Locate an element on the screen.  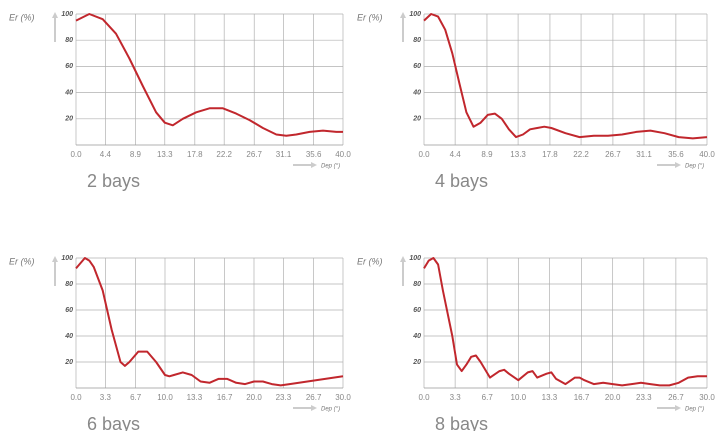
chart-caption: 2 bays is located at coordinates (113, 181).